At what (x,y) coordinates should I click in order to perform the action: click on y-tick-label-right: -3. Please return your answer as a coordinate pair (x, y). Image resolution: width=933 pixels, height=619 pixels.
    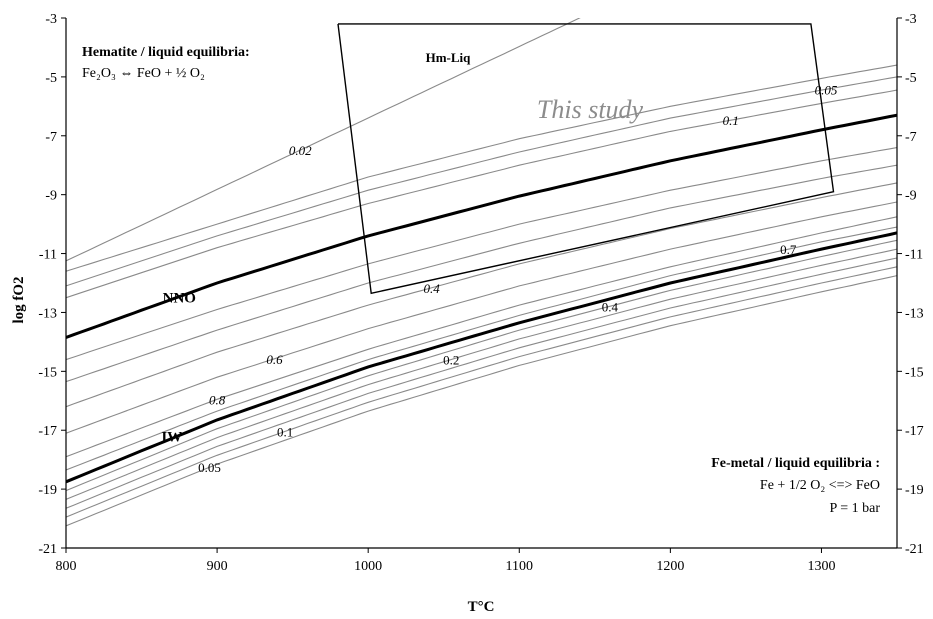
    Looking at the image, I should click on (911, 19).